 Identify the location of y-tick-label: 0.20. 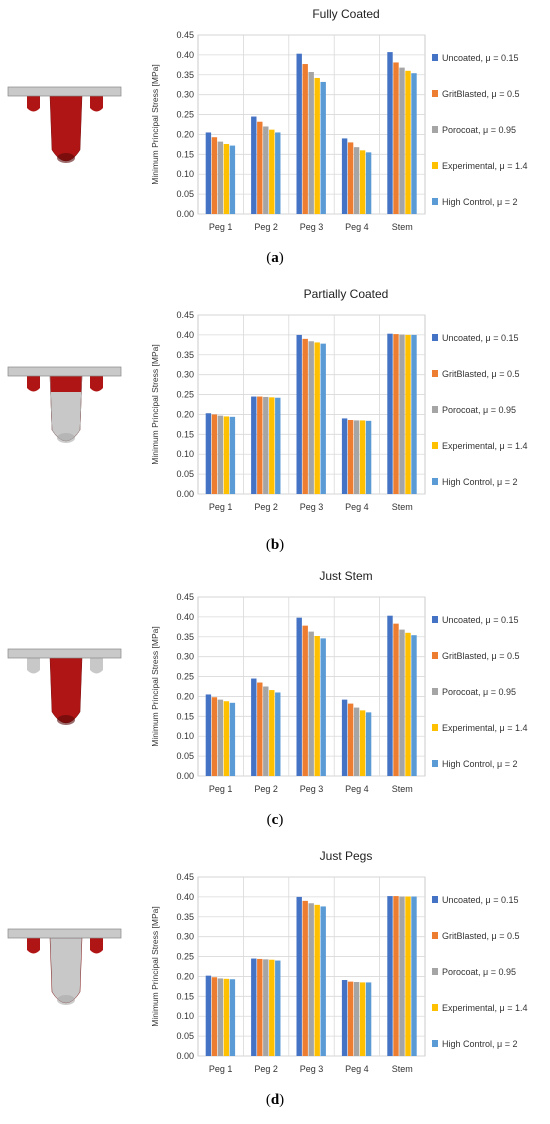
(185, 134).